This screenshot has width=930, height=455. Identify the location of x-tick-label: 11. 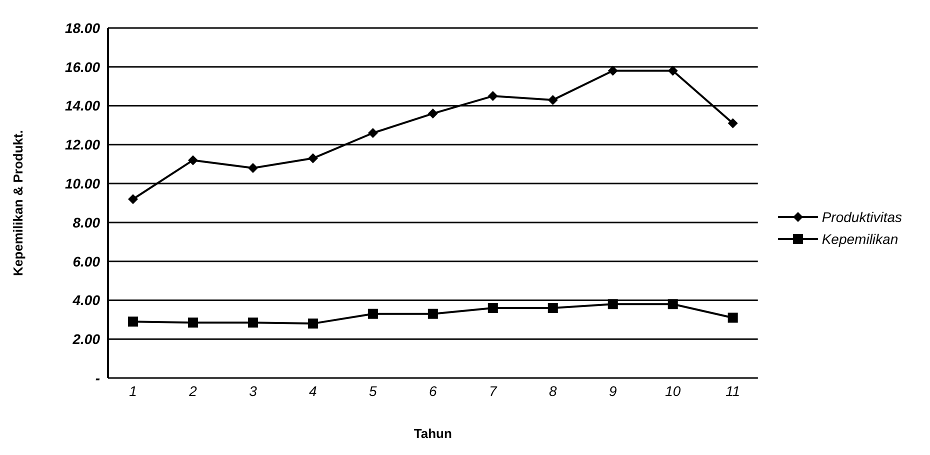
(733, 390).